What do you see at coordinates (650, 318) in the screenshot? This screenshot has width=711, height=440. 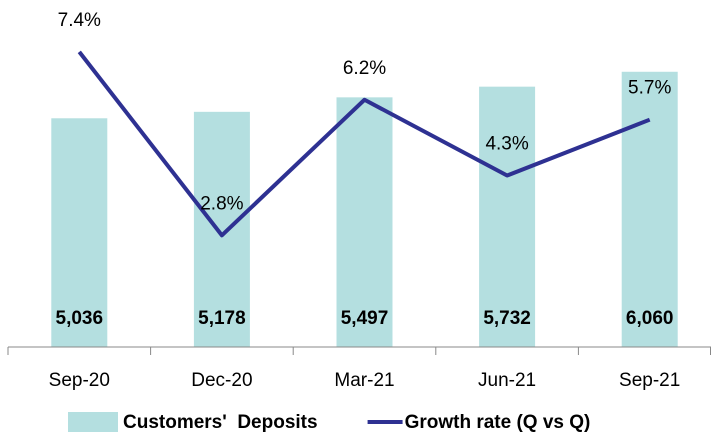 I see `bar-label: 6,060` at bounding box center [650, 318].